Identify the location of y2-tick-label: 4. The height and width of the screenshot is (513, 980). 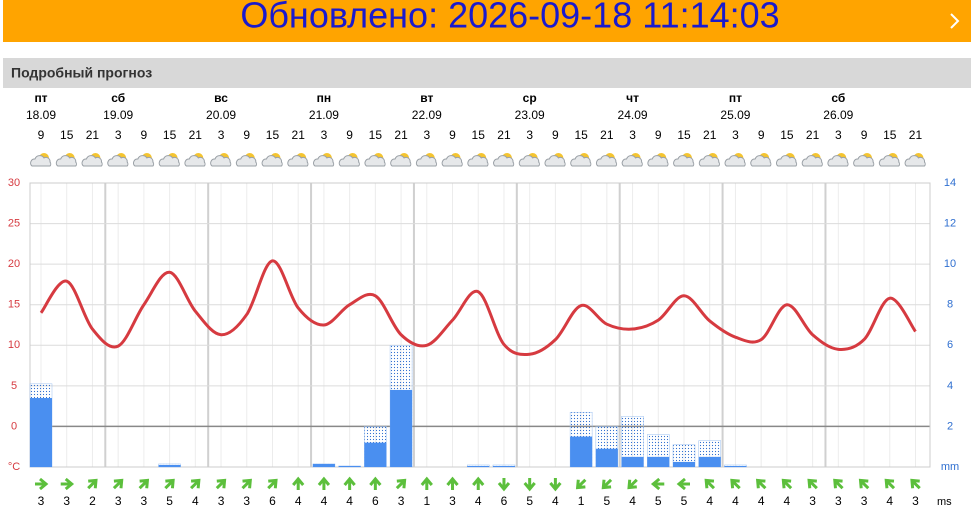
(950, 386).